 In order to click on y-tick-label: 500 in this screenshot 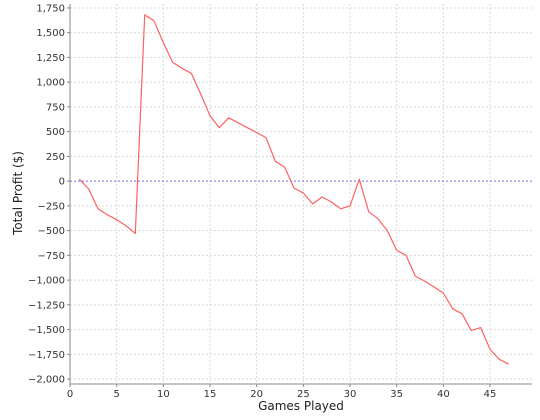, I will do `click(55, 132)`.